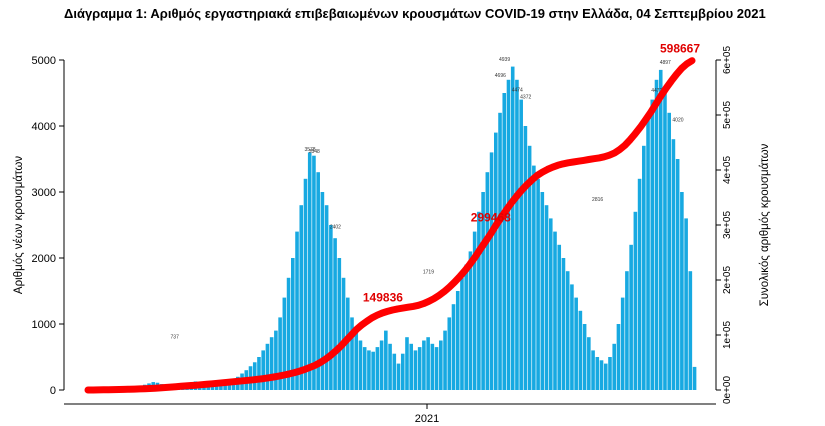  Describe the element at coordinates (44, 127) in the screenshot. I see `y-tick-label: 4000` at that location.